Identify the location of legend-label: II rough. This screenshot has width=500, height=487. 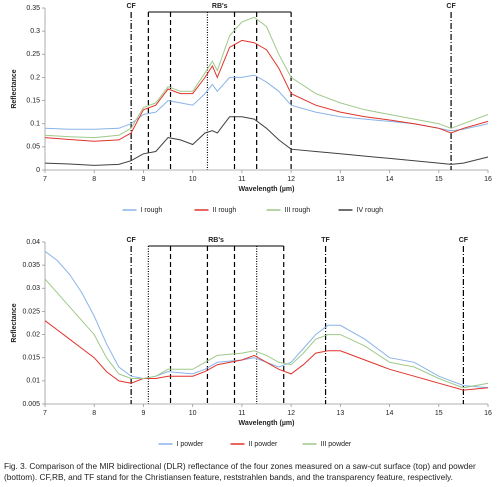
(225, 210).